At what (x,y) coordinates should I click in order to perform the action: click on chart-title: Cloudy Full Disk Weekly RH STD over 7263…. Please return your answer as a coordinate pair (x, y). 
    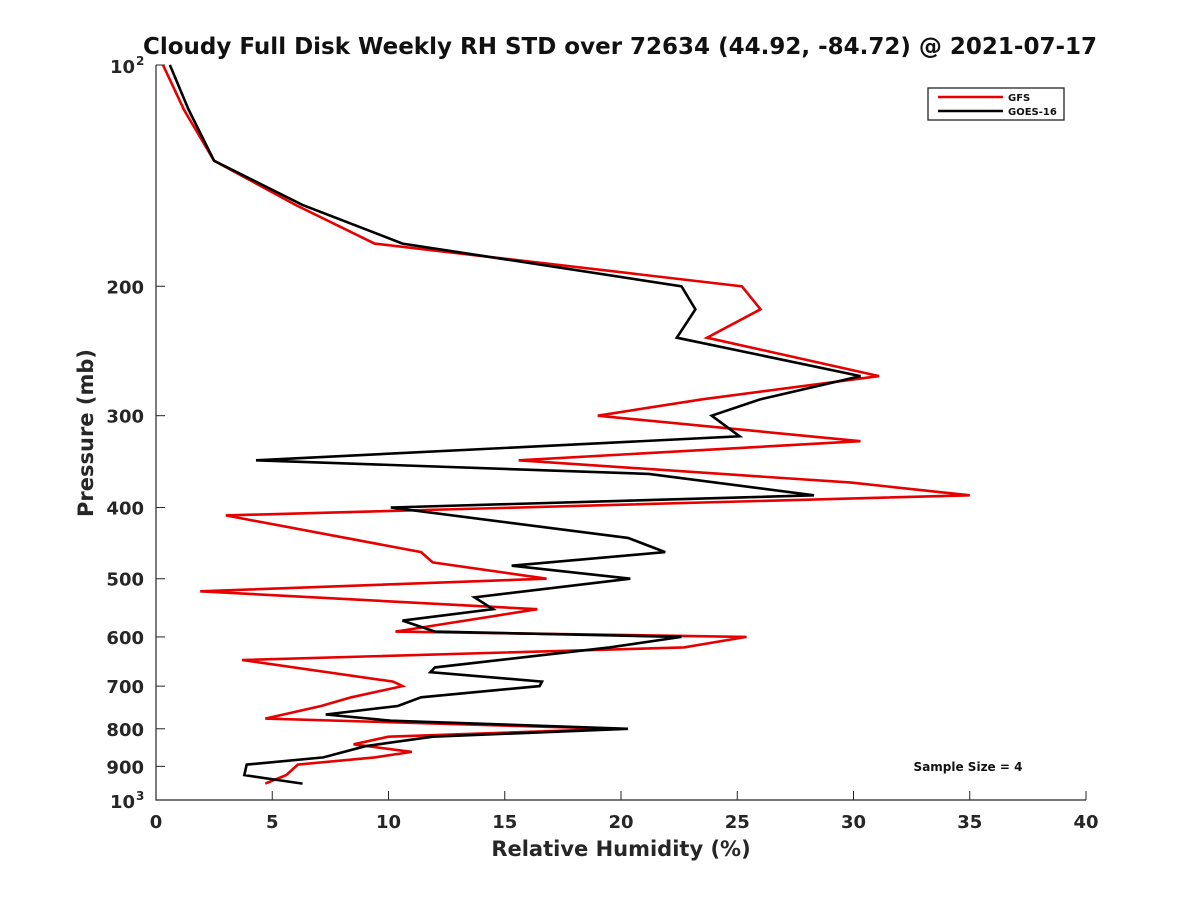
    Looking at the image, I should click on (620, 47).